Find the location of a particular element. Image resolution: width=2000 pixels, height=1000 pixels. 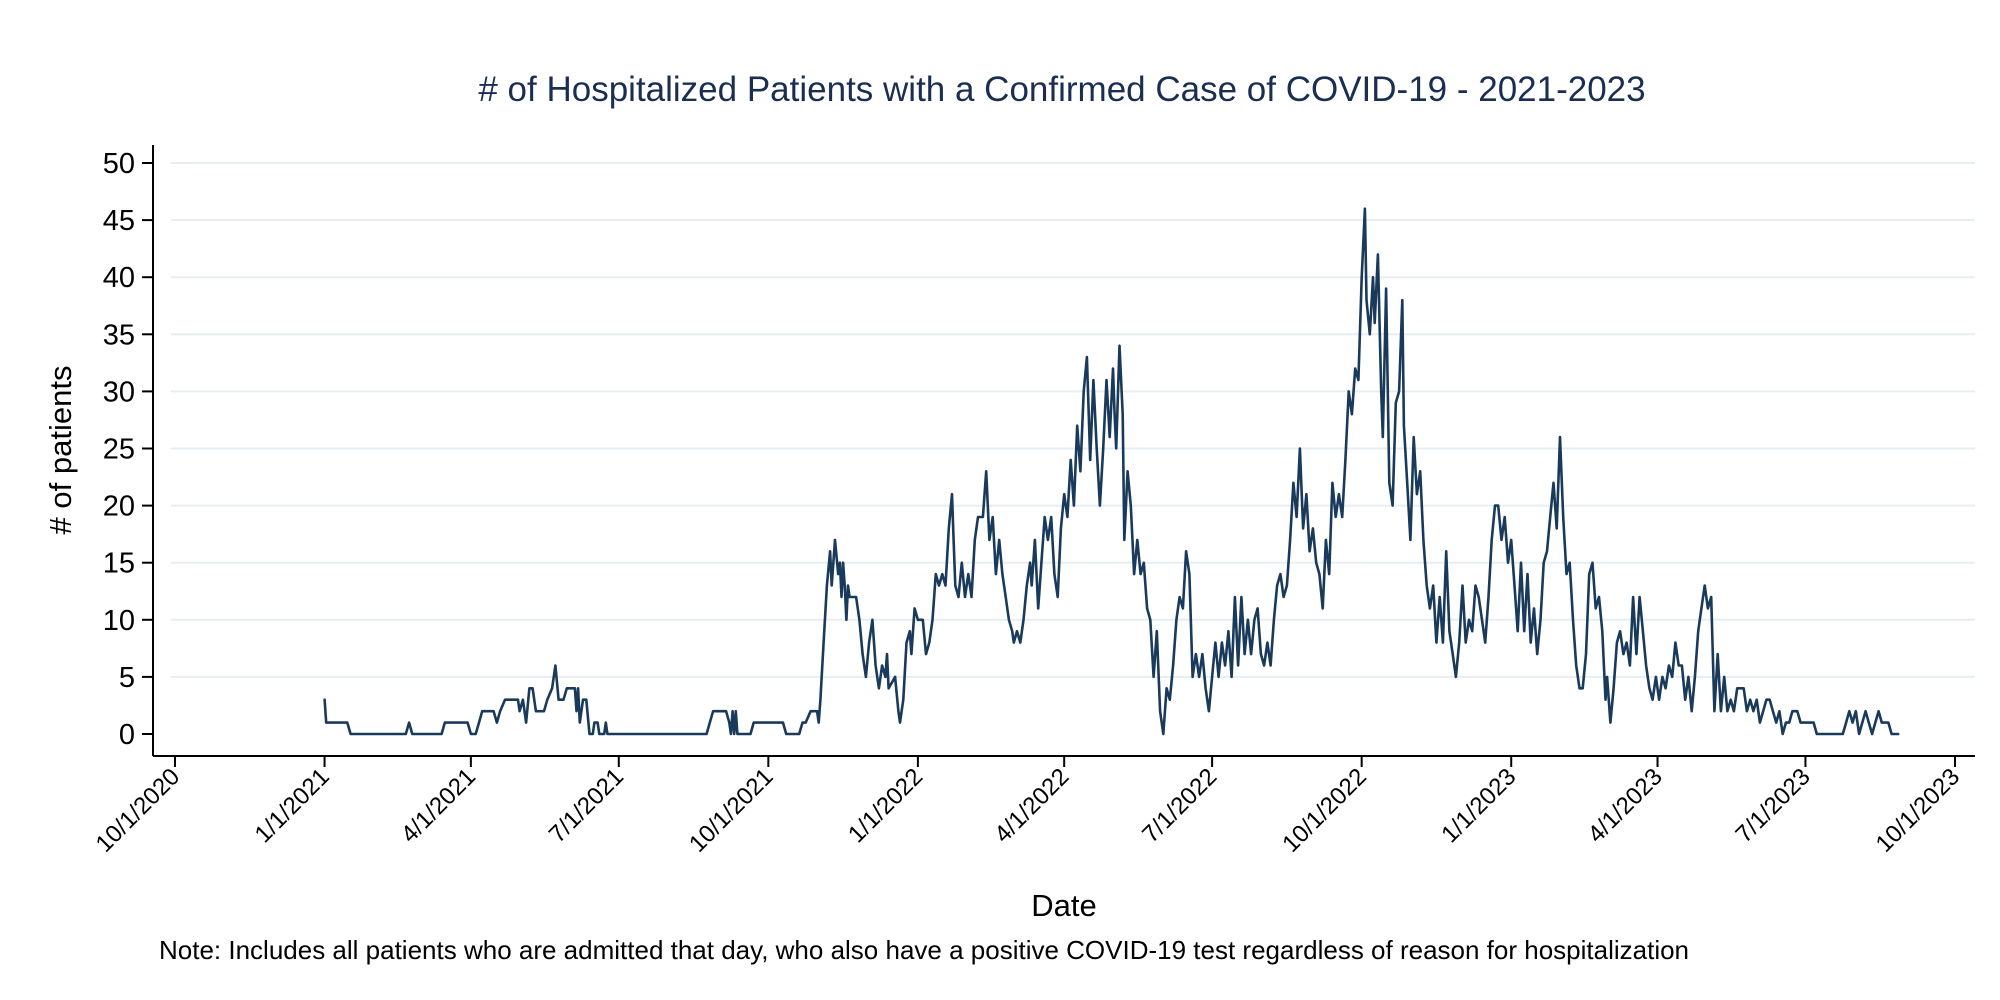

y-tick-label: 25 is located at coordinates (119, 450).